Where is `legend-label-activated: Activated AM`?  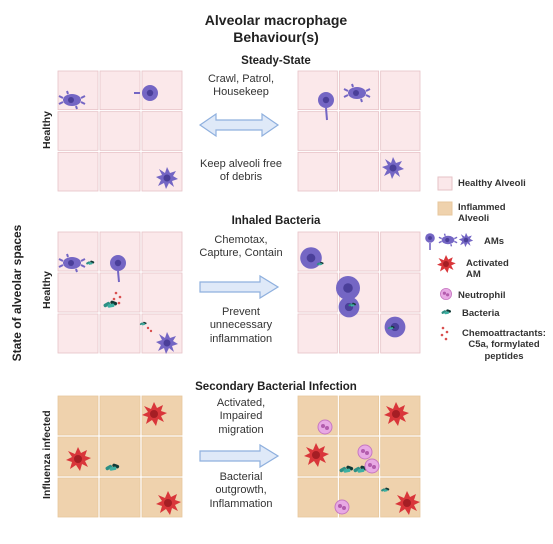
legend-label-activated: Activated AM is located at coordinates (487, 269).